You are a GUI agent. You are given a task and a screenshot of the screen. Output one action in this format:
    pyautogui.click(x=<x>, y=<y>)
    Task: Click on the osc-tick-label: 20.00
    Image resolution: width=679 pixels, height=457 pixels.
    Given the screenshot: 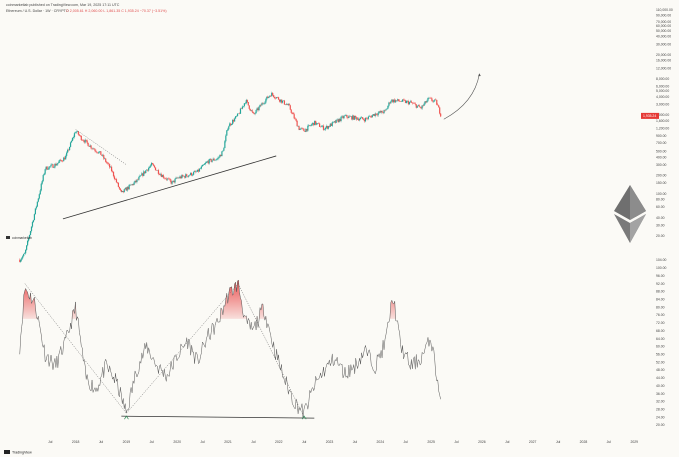 What is the action you would take?
    pyautogui.click(x=660, y=425)
    